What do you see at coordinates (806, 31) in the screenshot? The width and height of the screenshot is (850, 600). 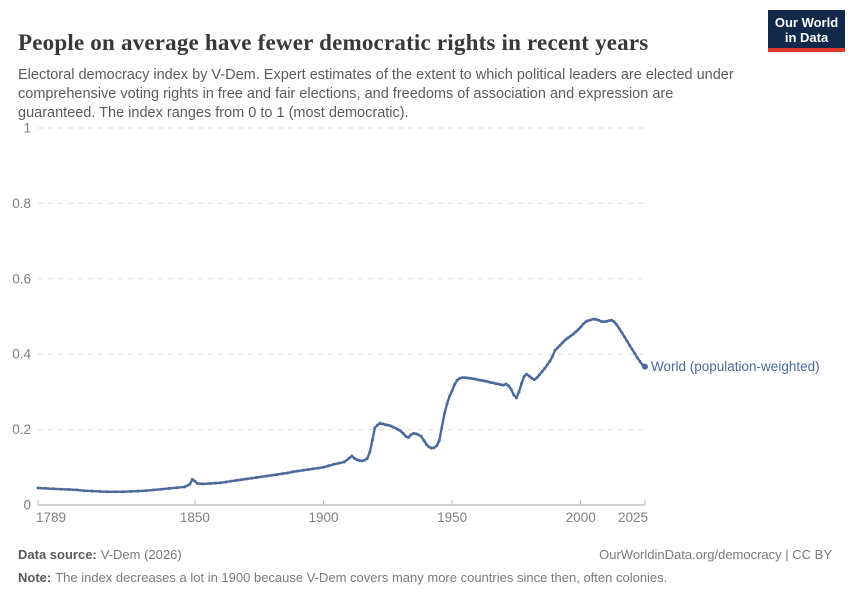 I see `owid-logo: Our World in Data` at bounding box center [806, 31].